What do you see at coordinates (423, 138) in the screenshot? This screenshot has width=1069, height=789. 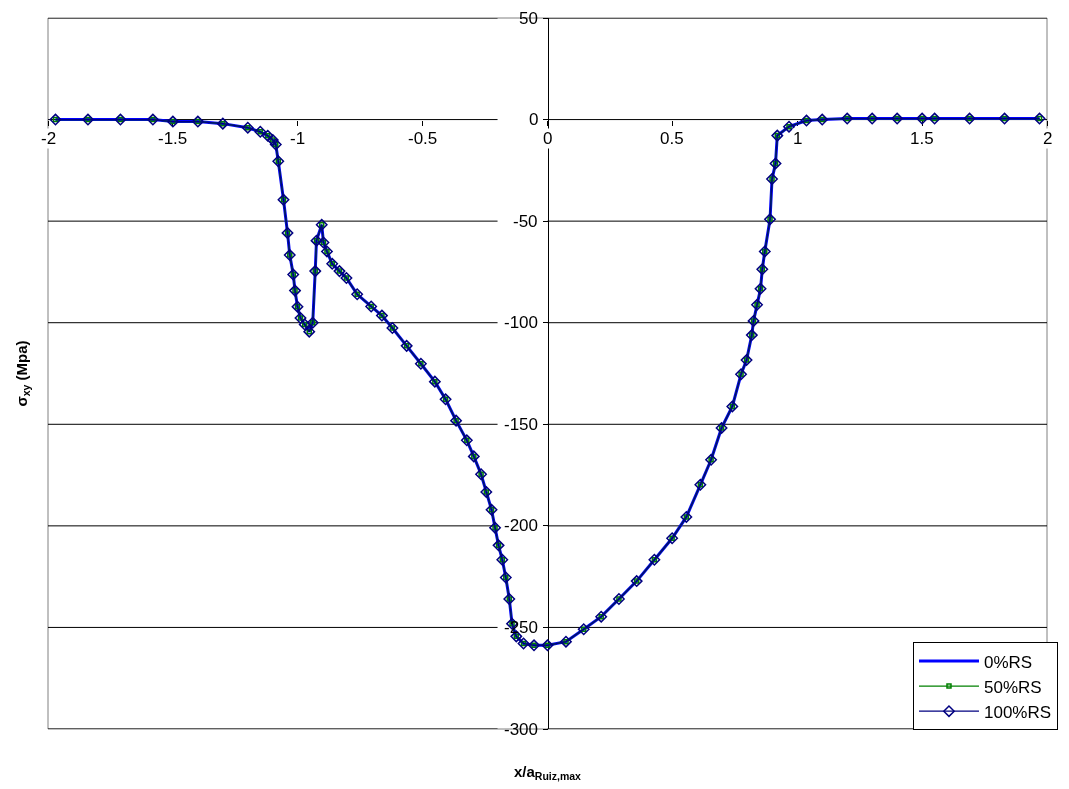 I see `x-tick-label: -0.5` at bounding box center [423, 138].